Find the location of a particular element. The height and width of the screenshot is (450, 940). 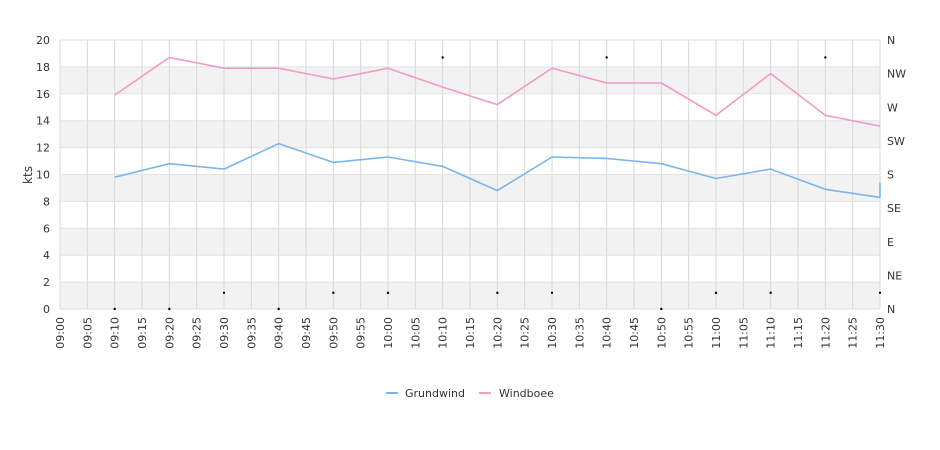

y2-tick-label: NE is located at coordinates (894, 275).